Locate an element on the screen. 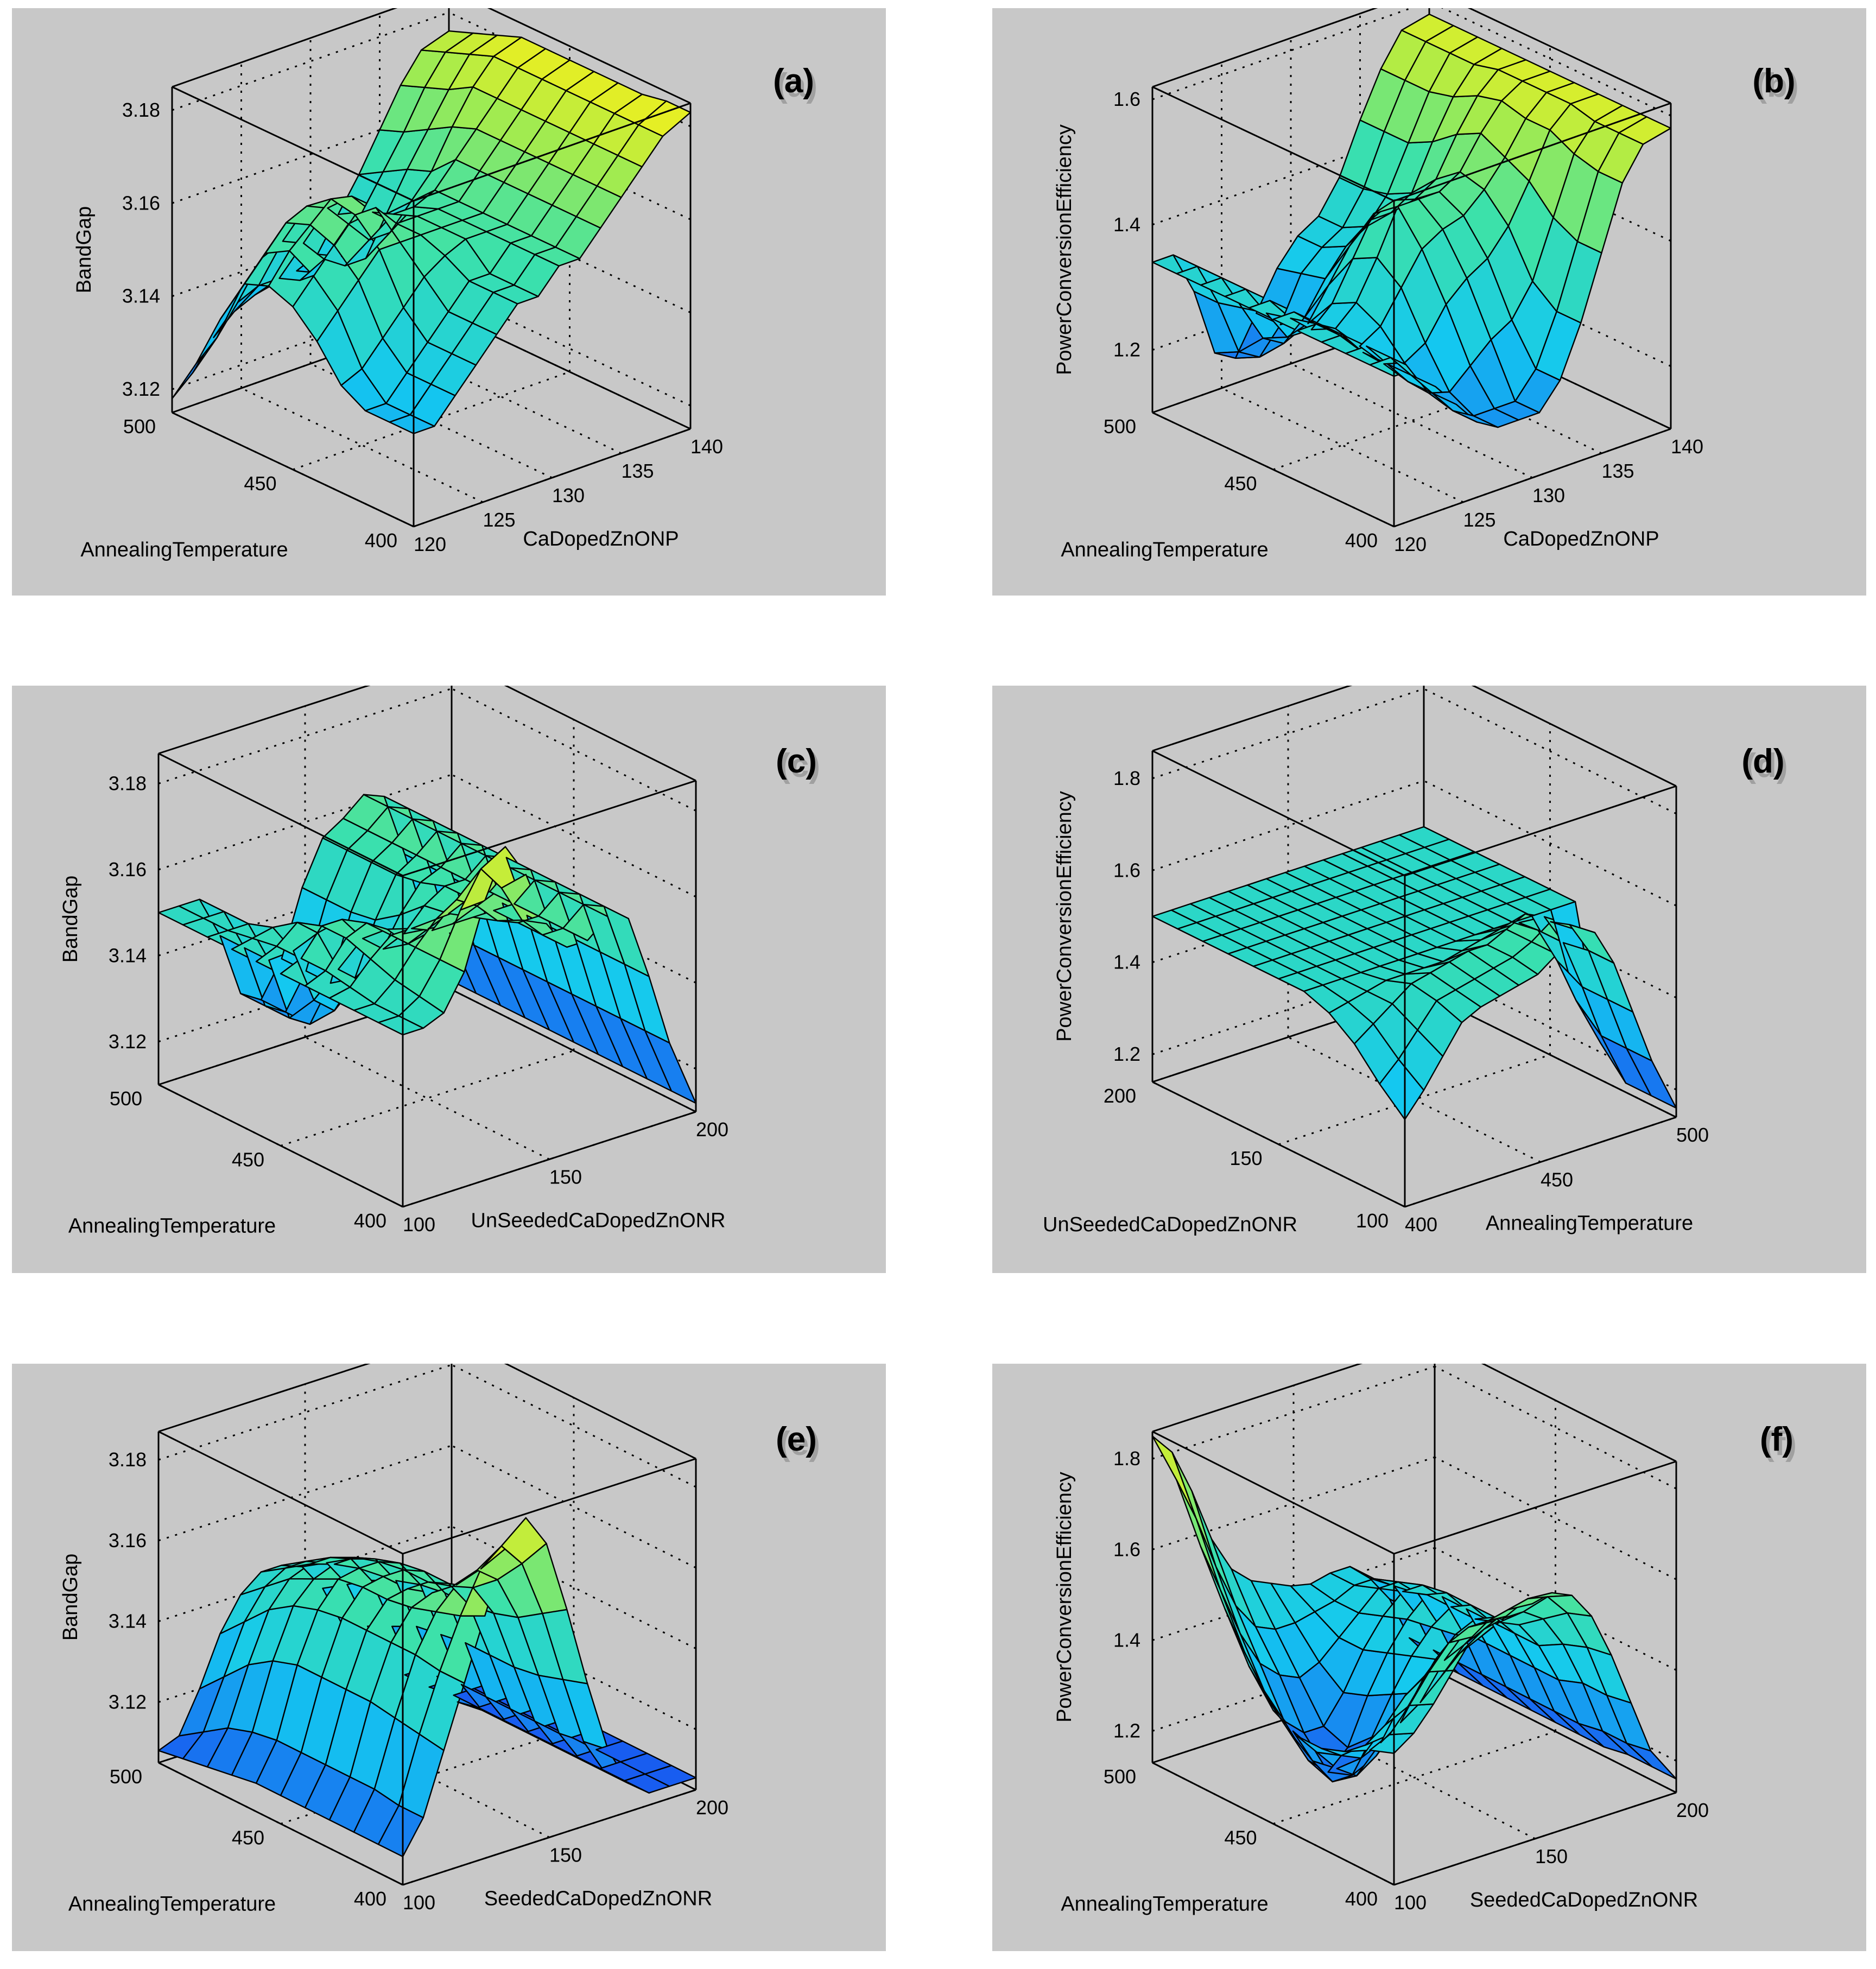 The width and height of the screenshot is (1876, 1969). z-tick-label: 1.4 is located at coordinates (1126, 1640).